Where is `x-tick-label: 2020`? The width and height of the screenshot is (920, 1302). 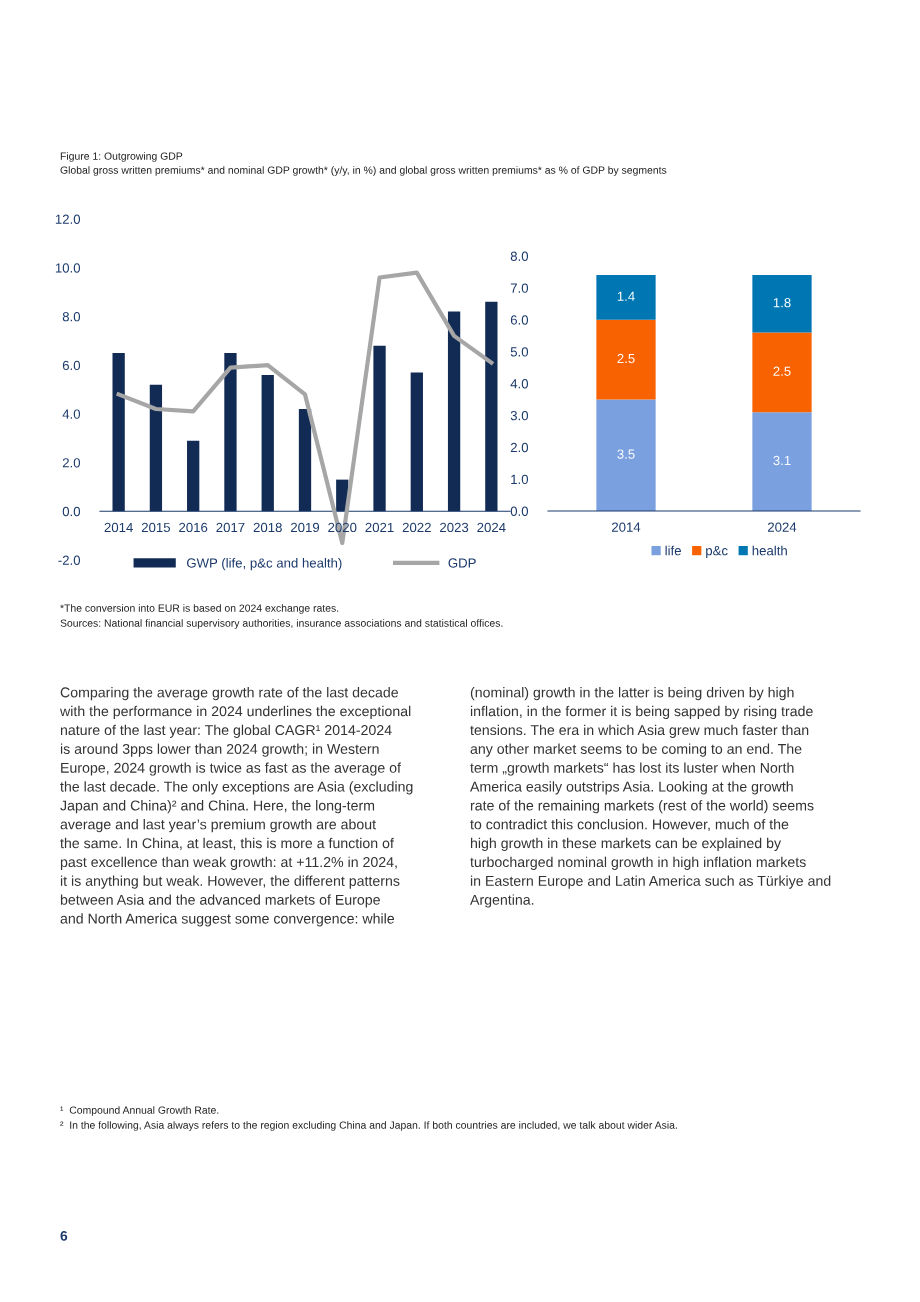 x-tick-label: 2020 is located at coordinates (342, 527).